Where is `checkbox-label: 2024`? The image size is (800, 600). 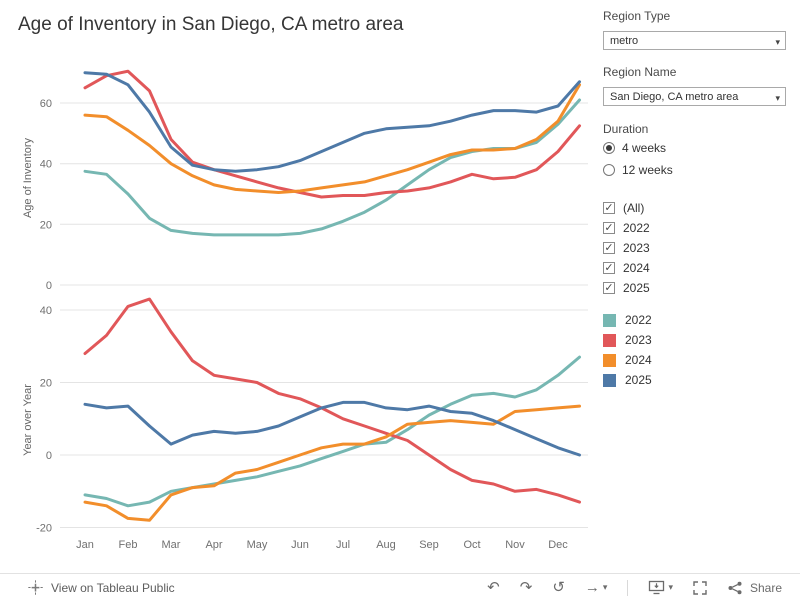 checkbox-label: 2024 is located at coordinates (636, 267).